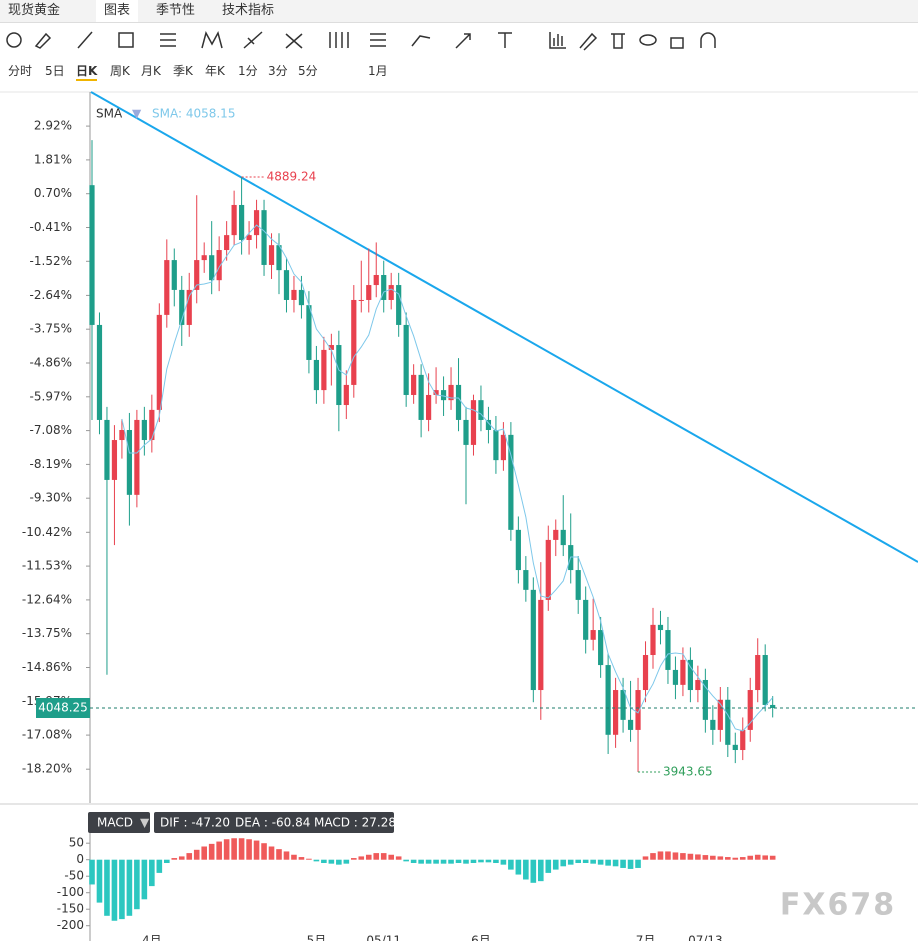 The height and width of the screenshot is (941, 918). I want to click on period-button: 日K, so click(87, 71).